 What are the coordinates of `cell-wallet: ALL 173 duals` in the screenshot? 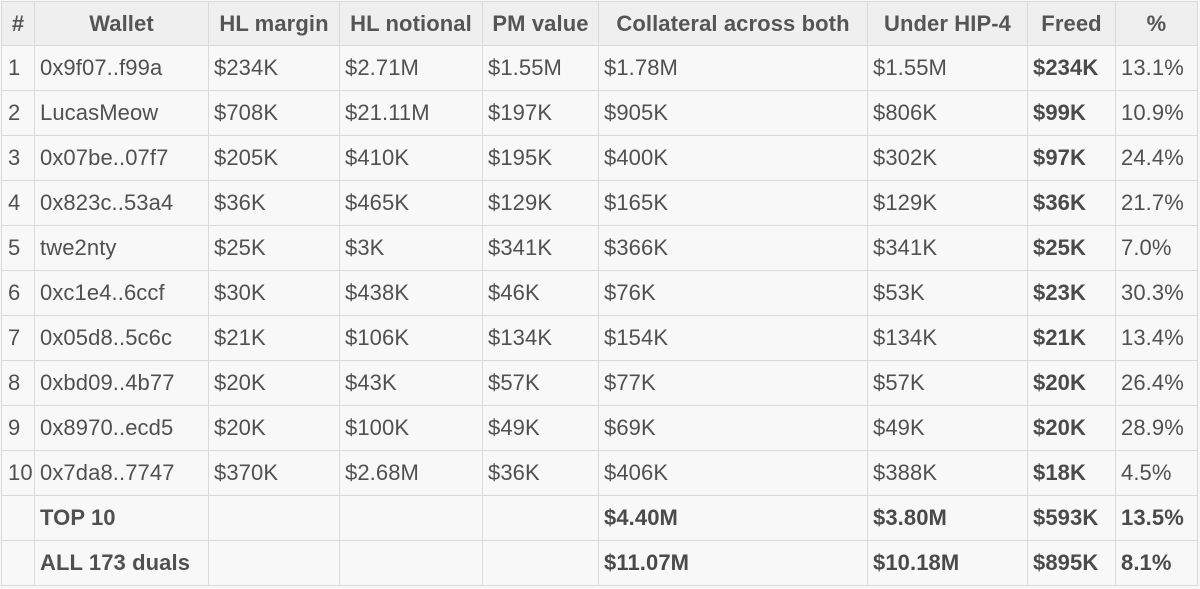 It's located at (121, 563).